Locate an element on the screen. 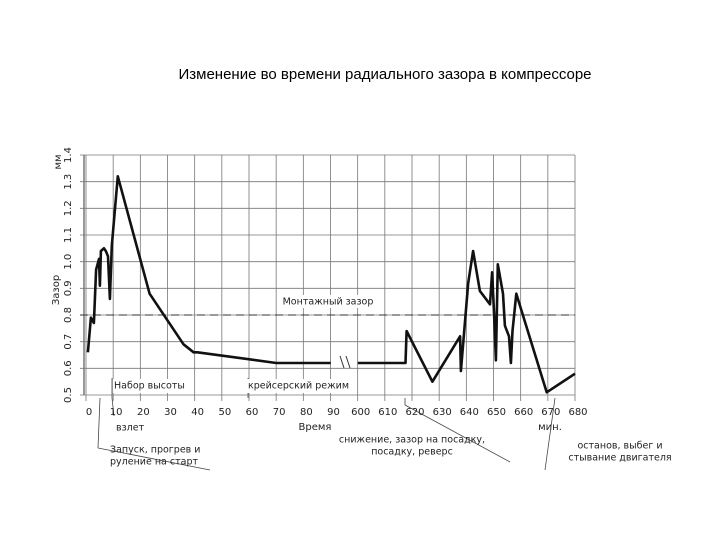 Image resolution: width=720 pixels, height=540 pixels. annotation: Запуск, прогрев и is located at coordinates (155, 450).